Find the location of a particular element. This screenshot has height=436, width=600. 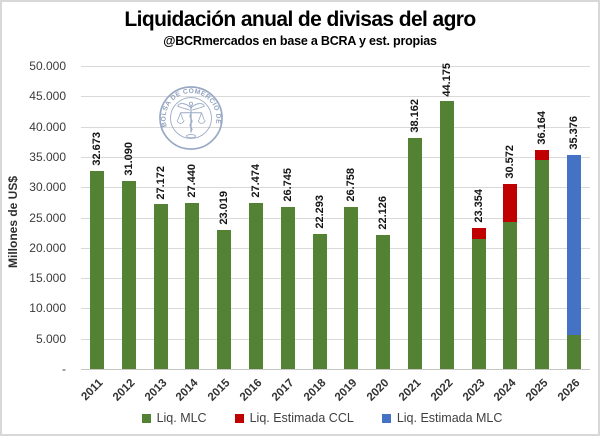

legend-item-liq-estimada-mlc: Liq. Estimada MLC is located at coordinates (442, 418).